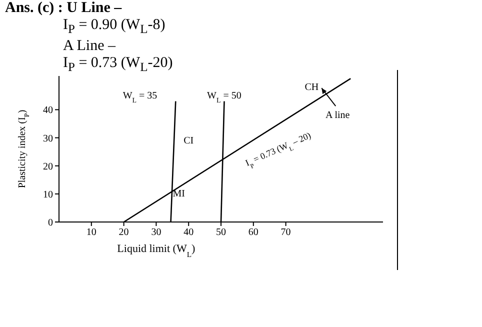 This screenshot has width=482, height=327. I want to click on text: I$_{P}$ = 0.90 (W$_{L}$-8) A Line – I$_{P}$ = 0.73 (W$_{L}$-20), so click(118, 45).